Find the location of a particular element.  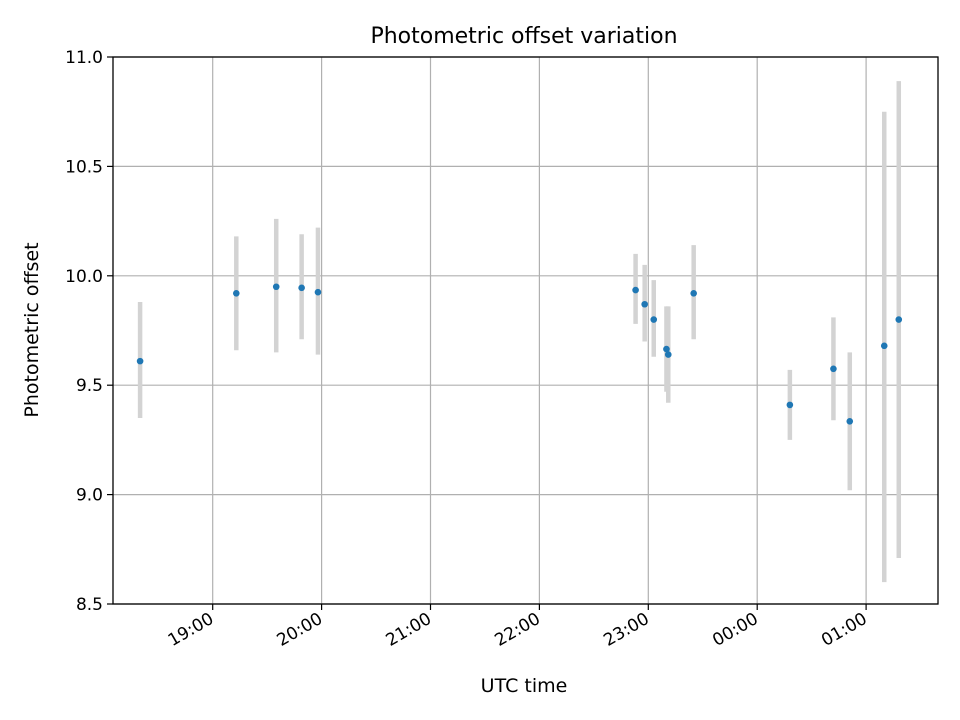

x-tick-label: 20:00 is located at coordinates (300, 630).